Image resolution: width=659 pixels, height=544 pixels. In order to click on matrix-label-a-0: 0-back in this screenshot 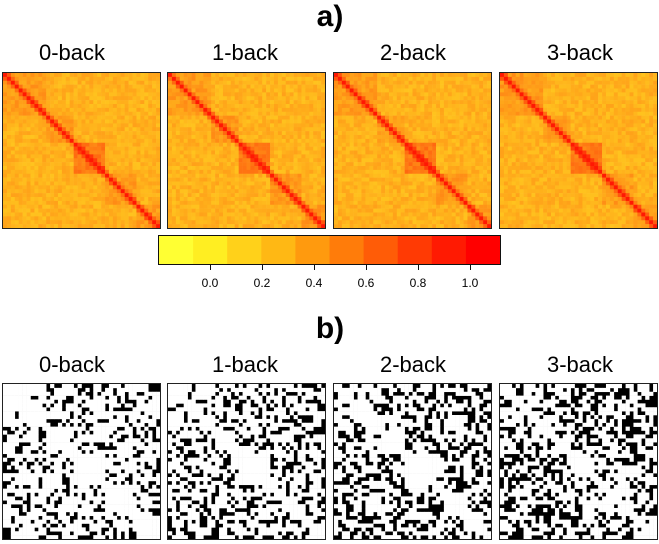, I will do `click(72, 52)`.